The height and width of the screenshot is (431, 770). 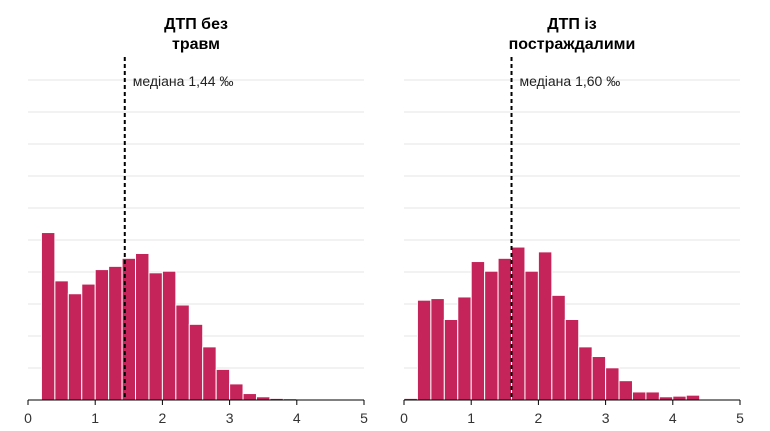 What do you see at coordinates (196, 24) in the screenshot?
I see `panel-title-line-1: ДТП без` at bounding box center [196, 24].